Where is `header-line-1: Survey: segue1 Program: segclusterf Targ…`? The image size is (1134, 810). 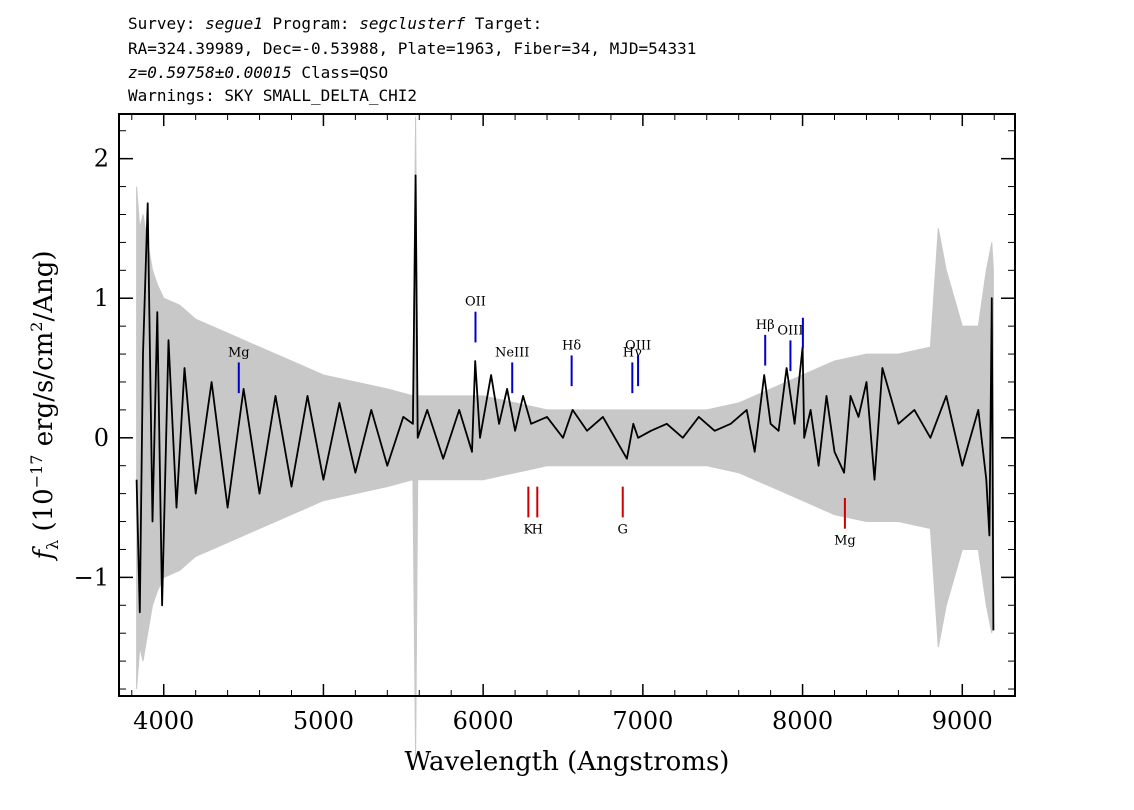
header-line-1: Survey: segue1 Program: segclusterf Targ… is located at coordinates (335, 23).